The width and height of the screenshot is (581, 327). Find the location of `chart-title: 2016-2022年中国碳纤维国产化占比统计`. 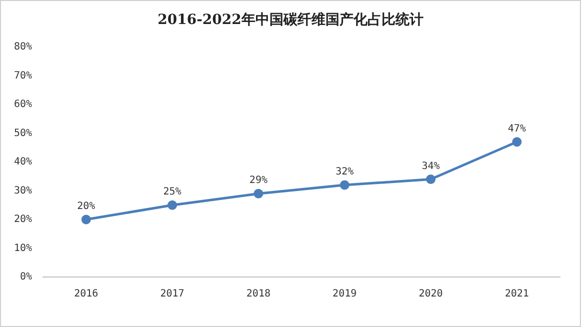

chart-title: 2016-2022年中国碳纤维国产化占比统计 is located at coordinates (290, 20).